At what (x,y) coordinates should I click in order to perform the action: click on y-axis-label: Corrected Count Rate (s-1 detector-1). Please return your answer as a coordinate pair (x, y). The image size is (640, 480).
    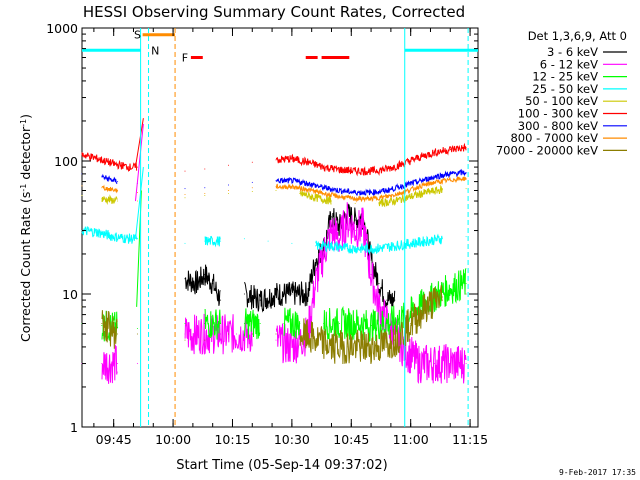
    Looking at the image, I should click on (25, 228).